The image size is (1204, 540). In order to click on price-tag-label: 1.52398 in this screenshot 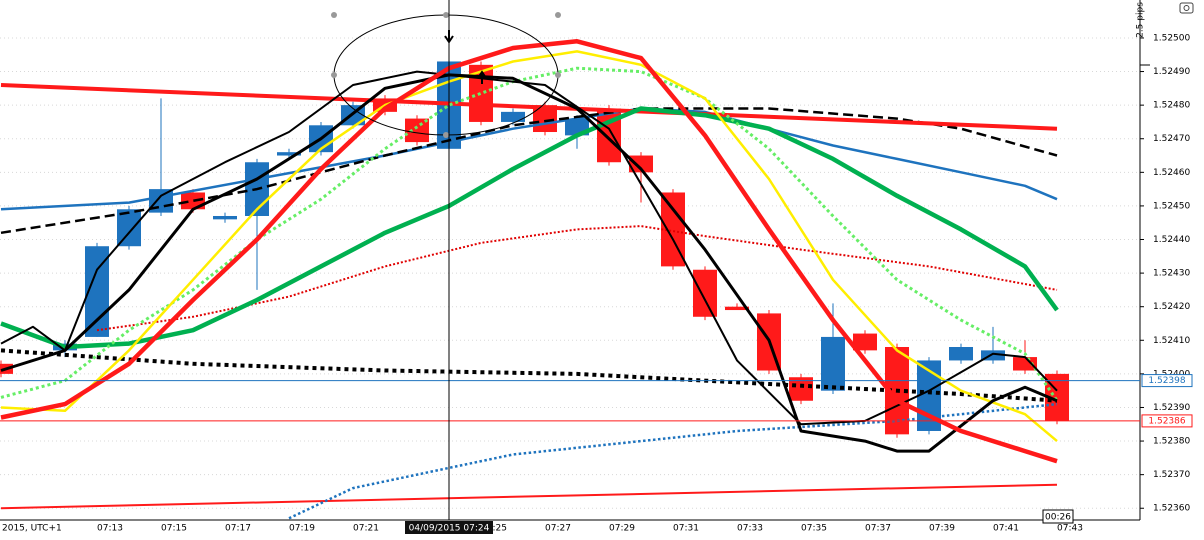, I will do `click(1166, 381)`.